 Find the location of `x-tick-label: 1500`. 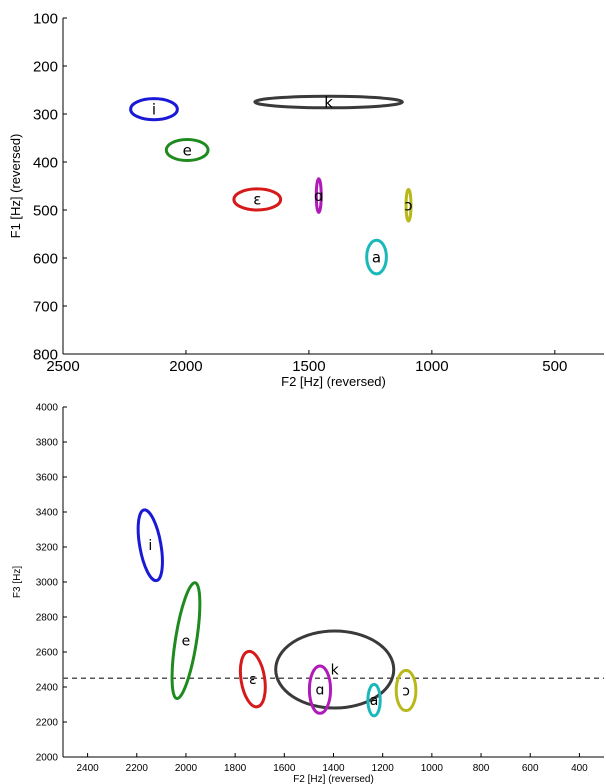

x-tick-label: 1500 is located at coordinates (308, 366).